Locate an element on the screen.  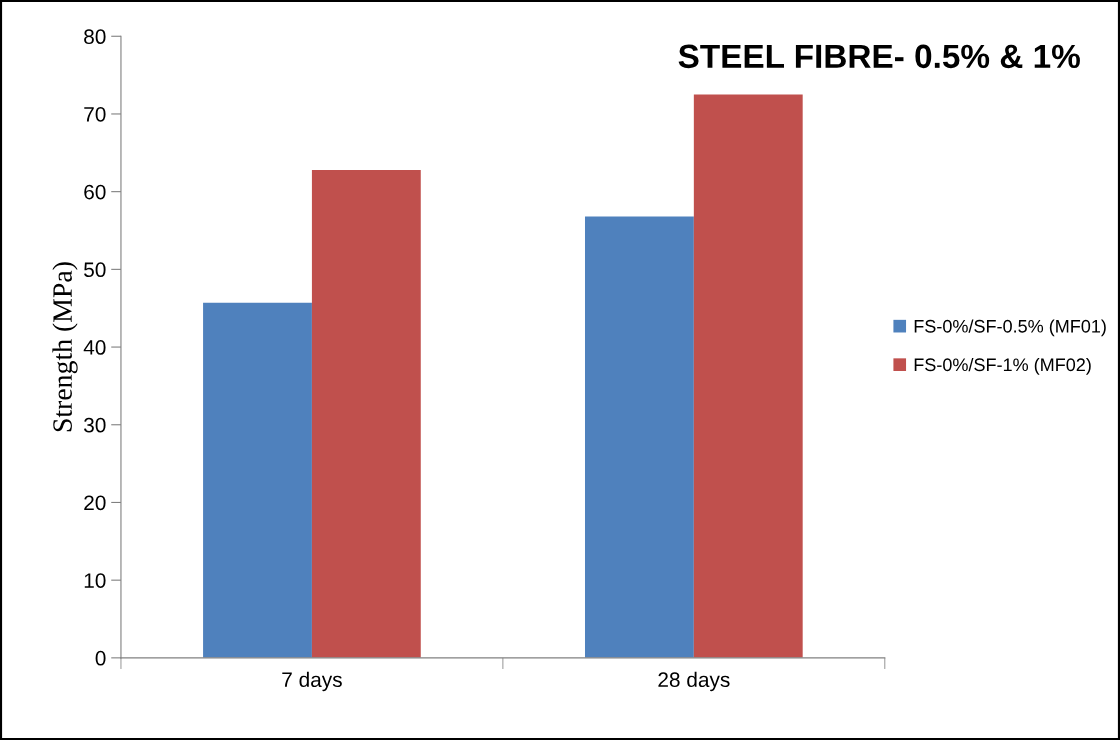
y-tick-label: 50 is located at coordinates (95, 270).